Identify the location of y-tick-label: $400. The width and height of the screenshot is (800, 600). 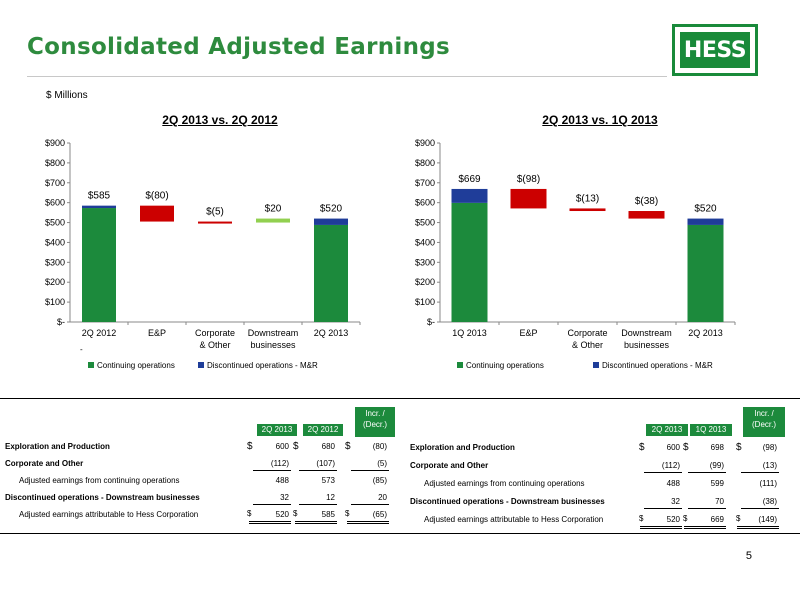
(425, 242).